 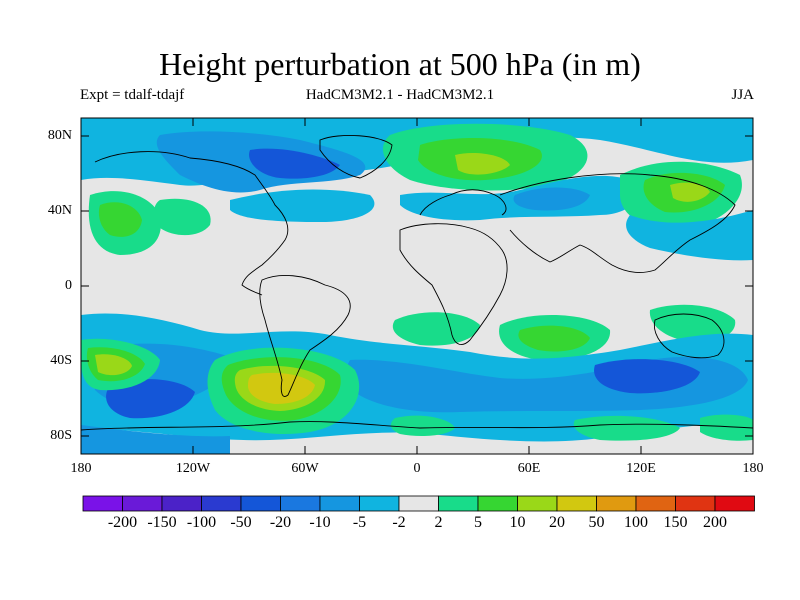 What do you see at coordinates (753, 468) in the screenshot?
I see `lon-label-180e: 180` at bounding box center [753, 468].